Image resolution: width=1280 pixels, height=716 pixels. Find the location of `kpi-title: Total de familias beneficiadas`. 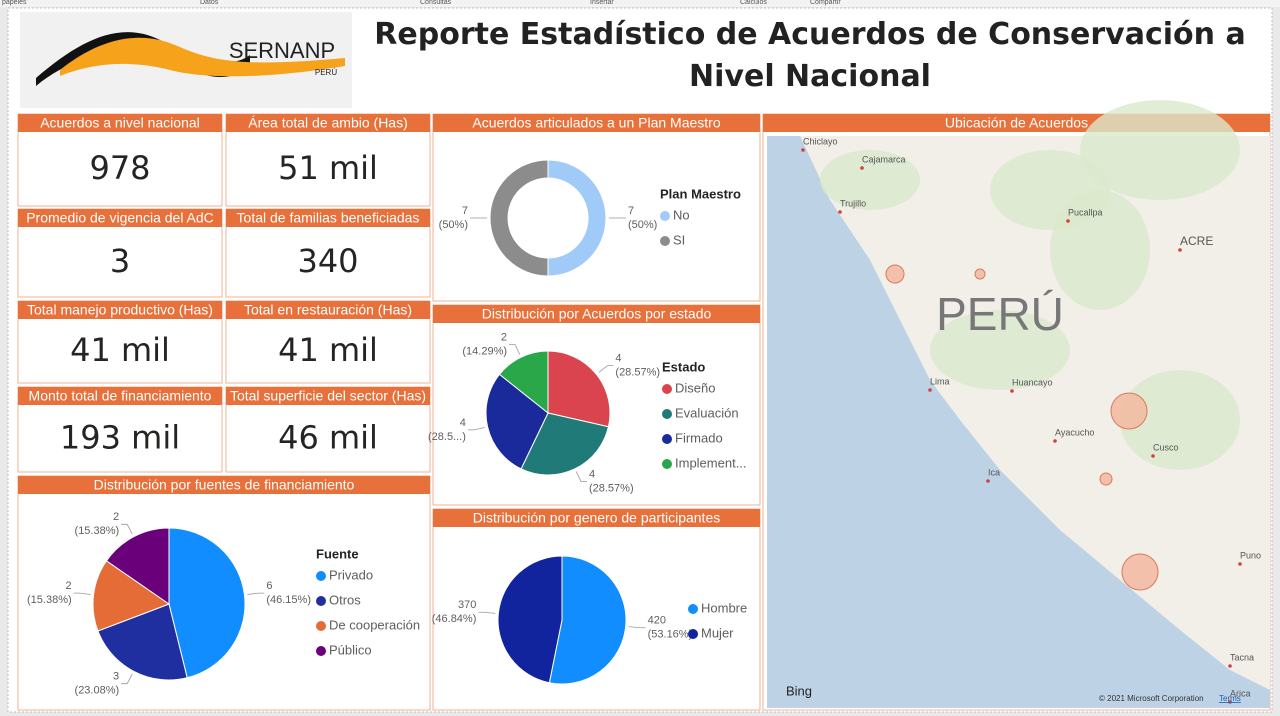

kpi-title: Total de familias beneficiadas is located at coordinates (328, 218).